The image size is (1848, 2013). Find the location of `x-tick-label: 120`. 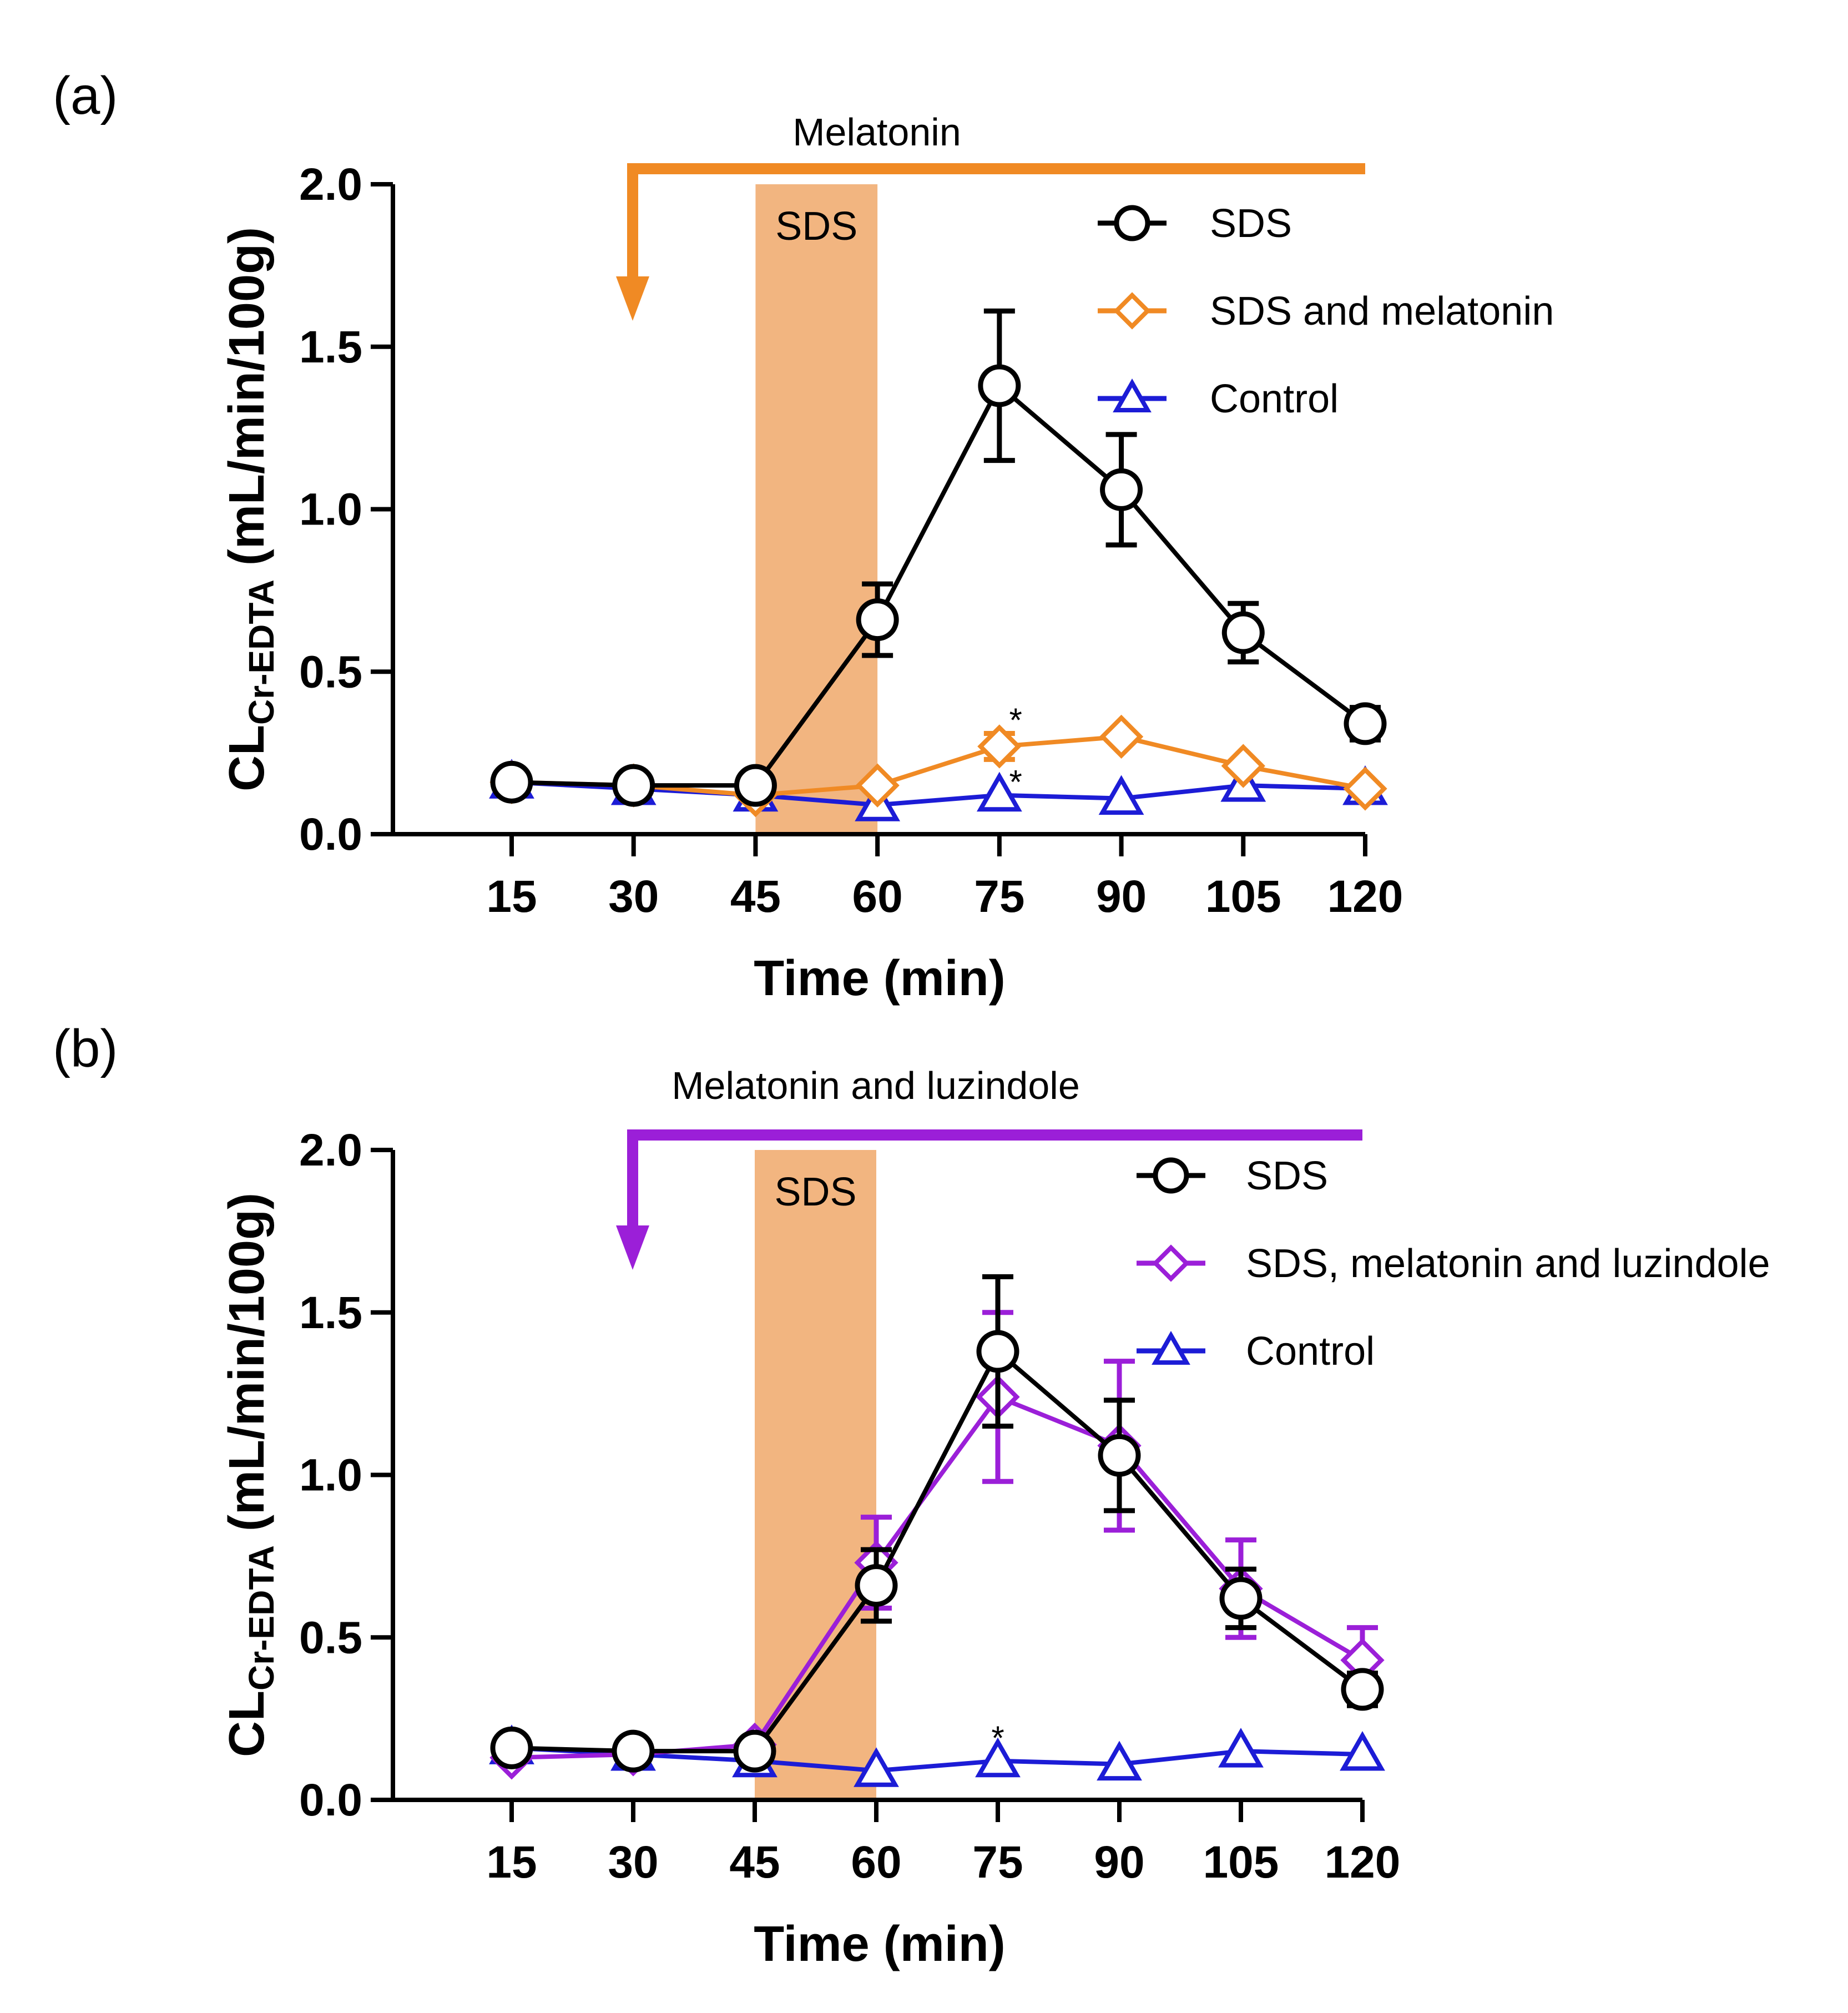

x-tick-label: 120 is located at coordinates (1363, 1862).